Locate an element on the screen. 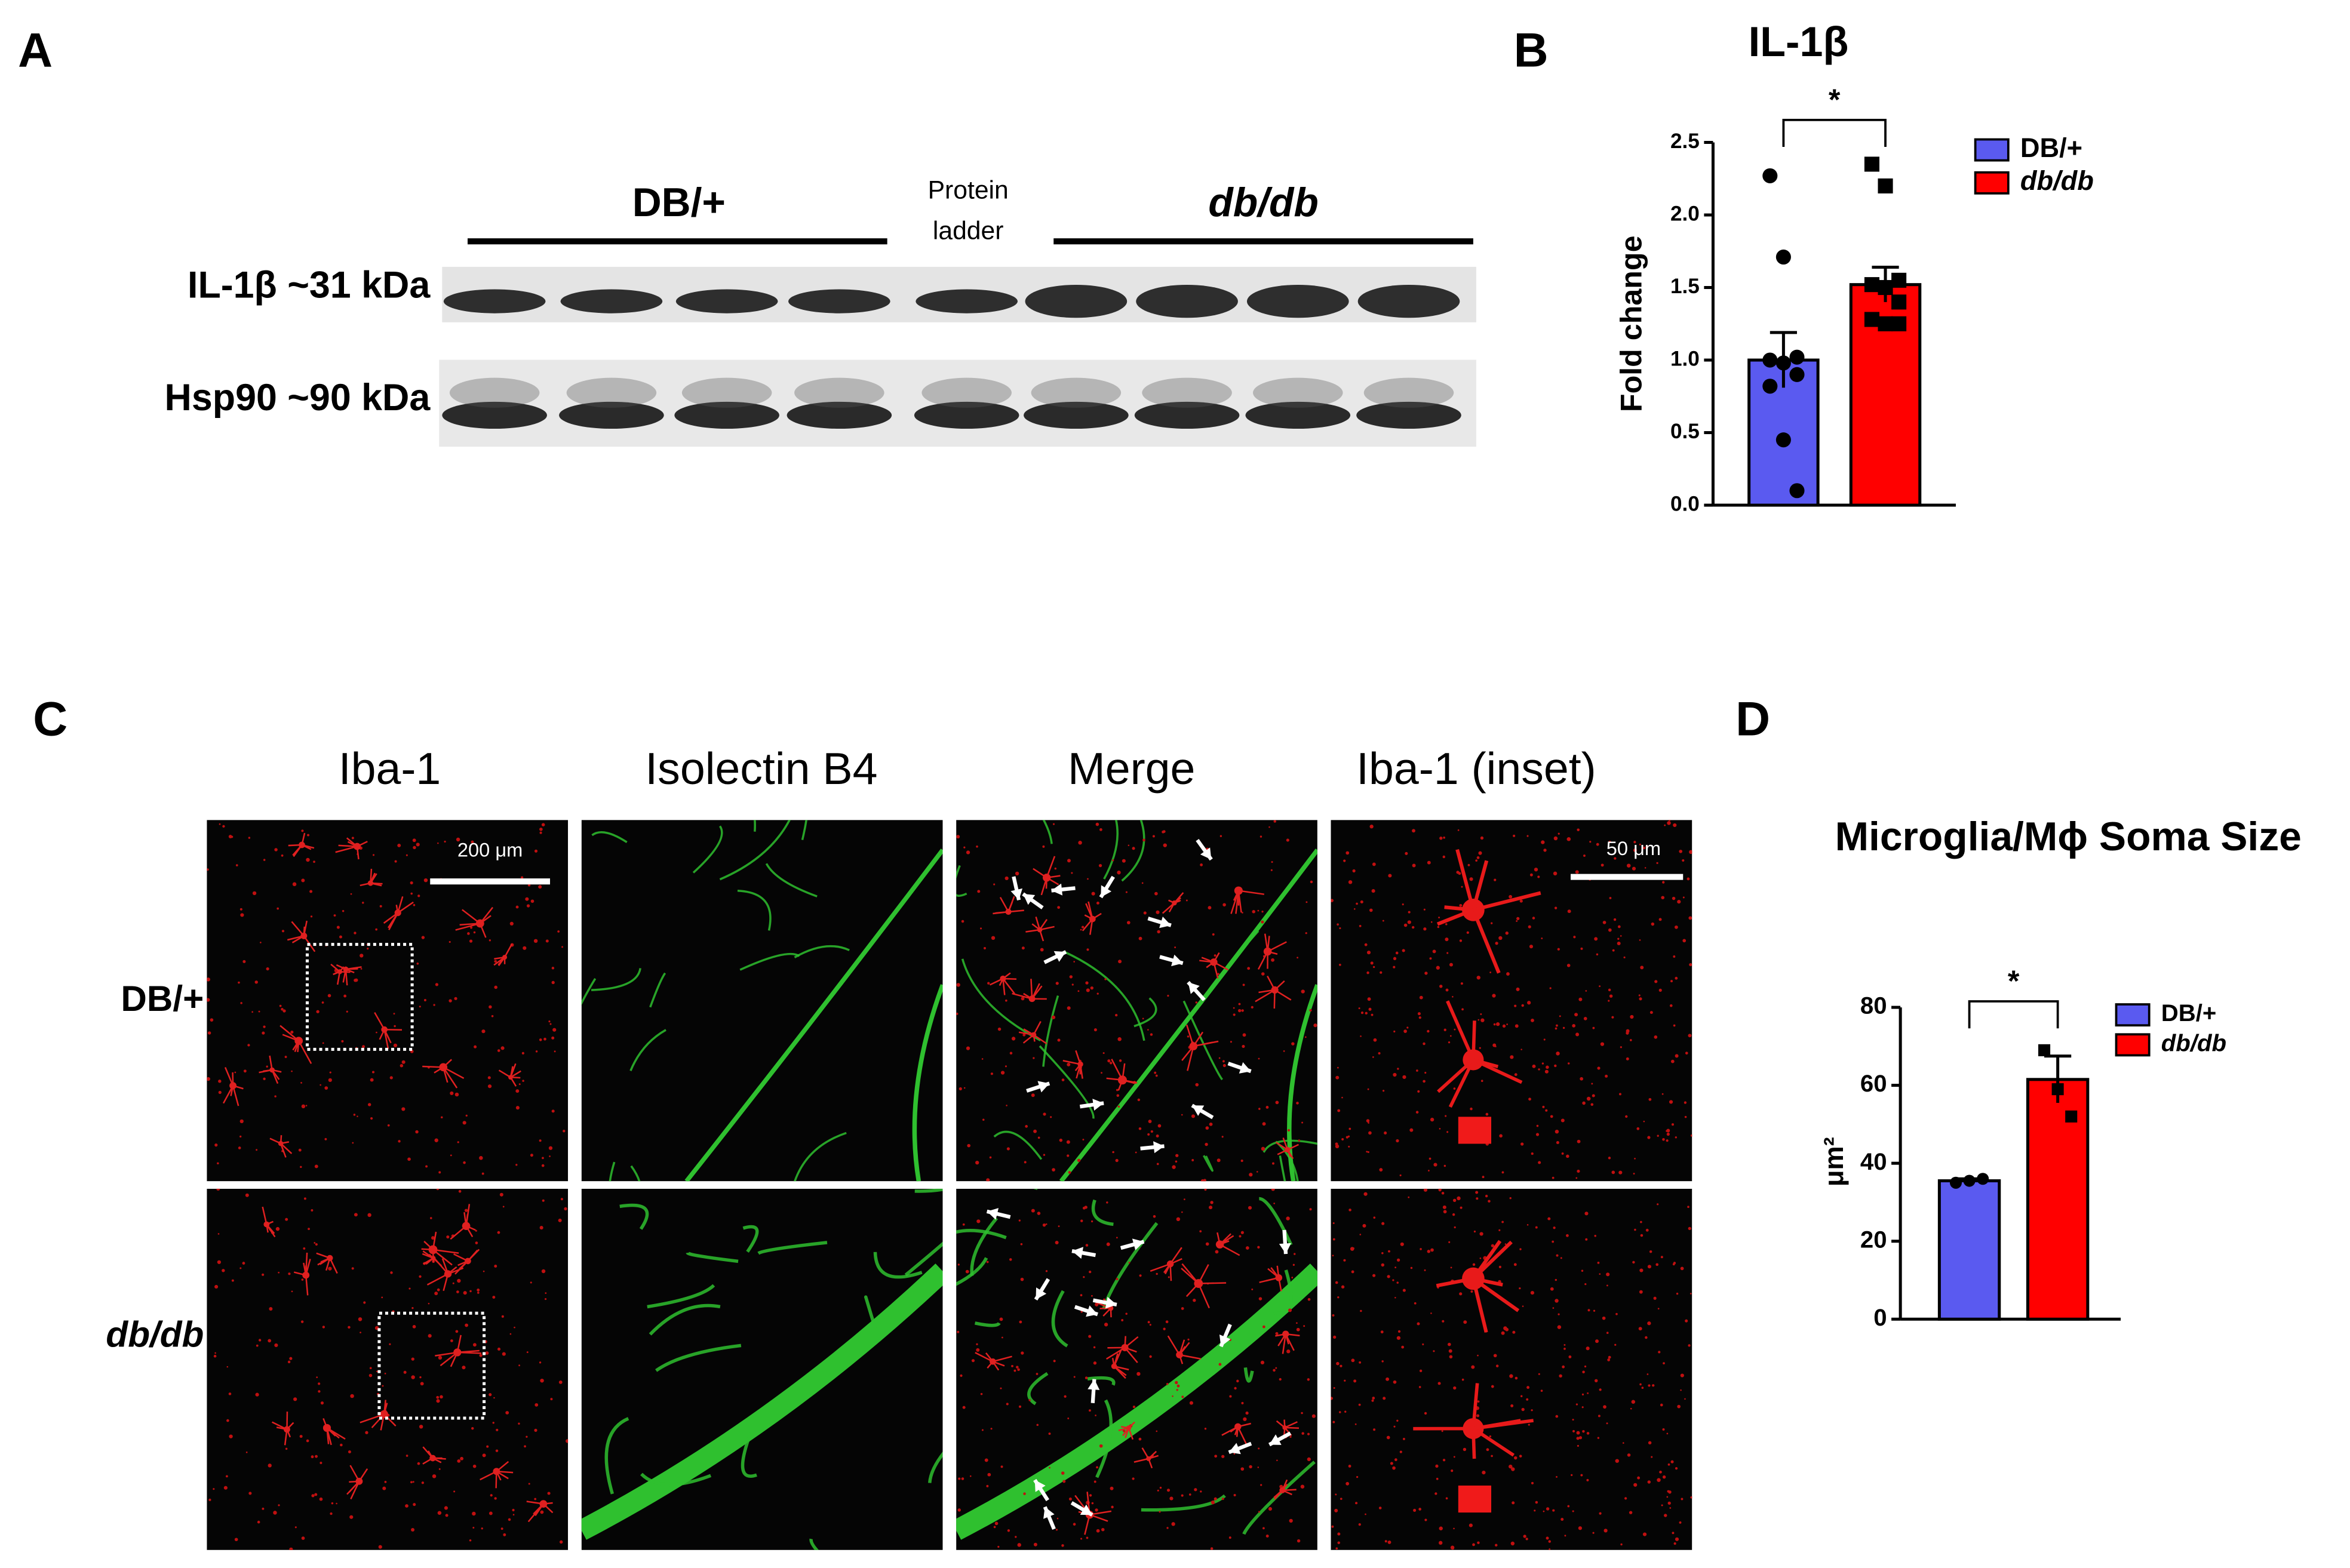 This screenshot has width=2350, height=1568. bar is located at coordinates (2058, 1199).